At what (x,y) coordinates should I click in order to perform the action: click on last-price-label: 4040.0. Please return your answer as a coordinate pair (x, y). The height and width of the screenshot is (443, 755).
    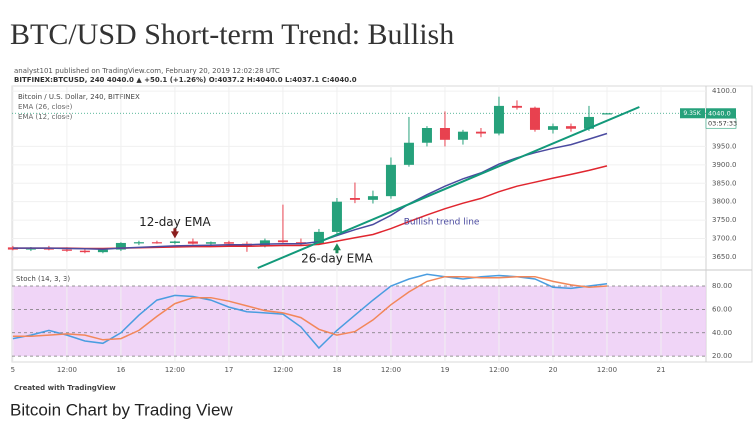
    Looking at the image, I should click on (719, 113).